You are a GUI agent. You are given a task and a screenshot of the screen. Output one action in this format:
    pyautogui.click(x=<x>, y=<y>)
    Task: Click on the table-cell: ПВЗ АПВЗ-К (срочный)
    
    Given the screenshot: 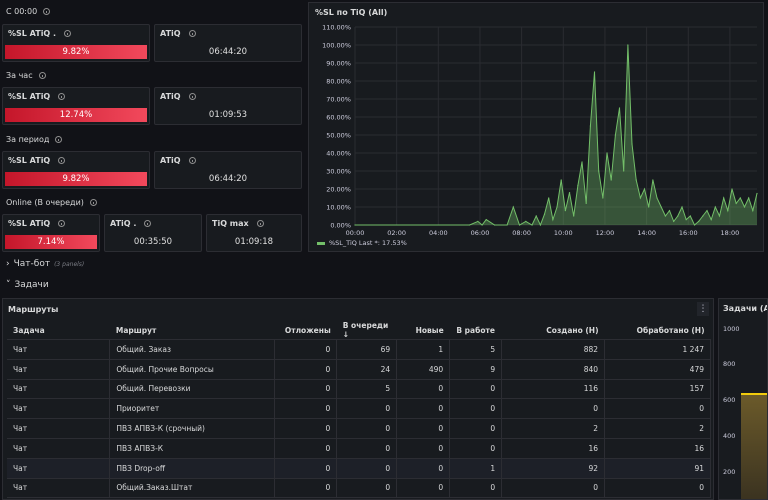 What is the action you would take?
    pyautogui.click(x=192, y=428)
    